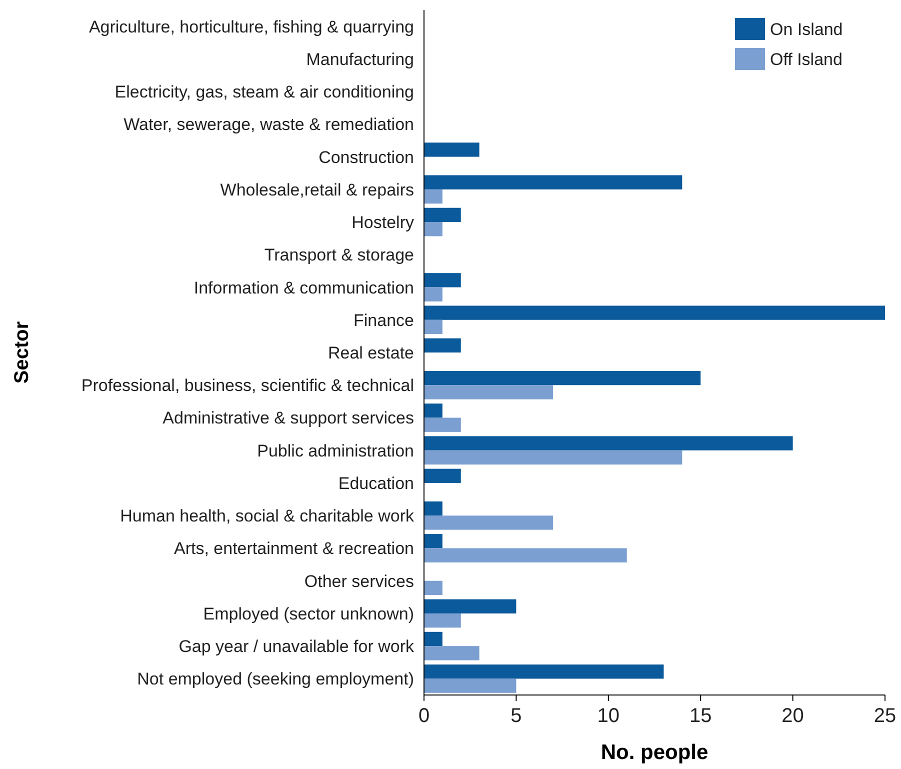 This screenshot has height=769, width=901. I want to click on x-tick-label: 5, so click(516, 716).